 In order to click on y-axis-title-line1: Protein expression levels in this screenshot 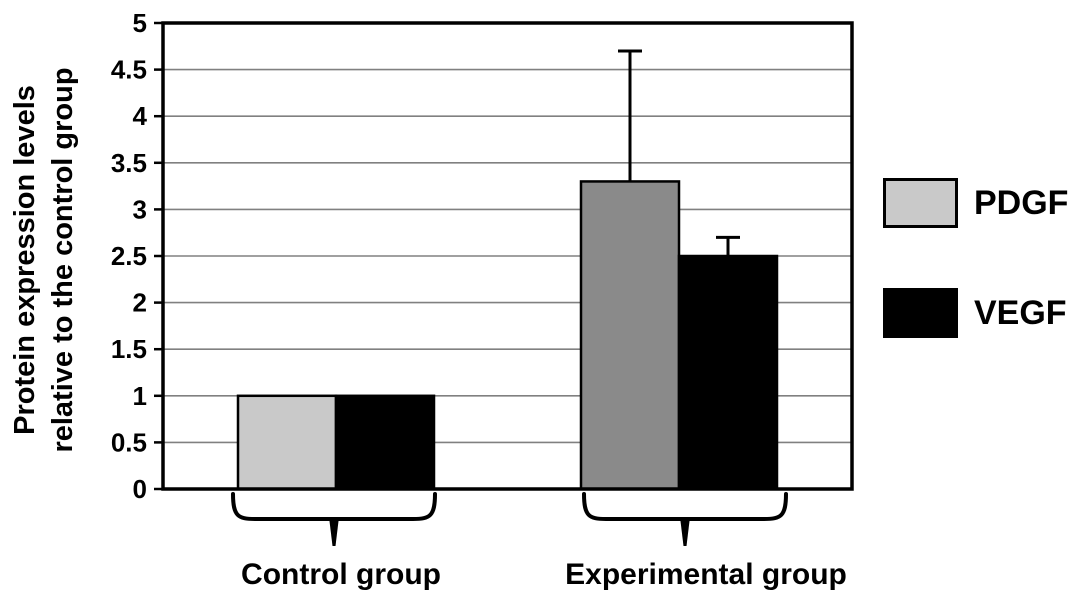, I will do `click(25, 260)`.